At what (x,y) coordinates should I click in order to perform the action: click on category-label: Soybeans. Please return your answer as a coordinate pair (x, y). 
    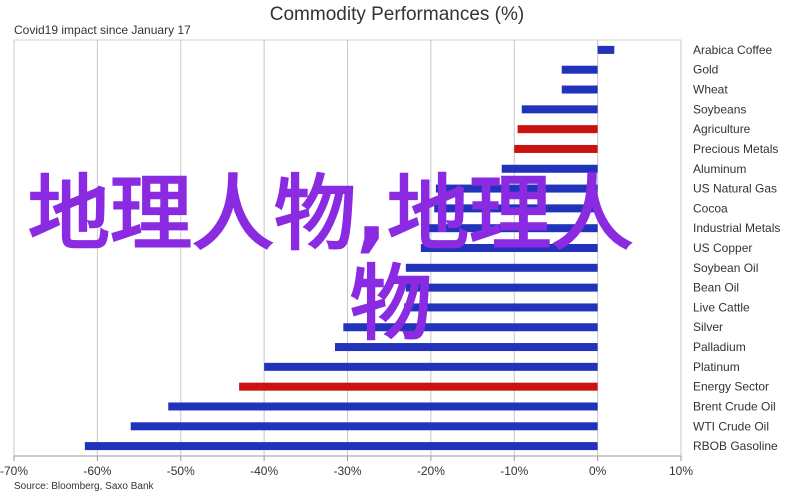
    Looking at the image, I should click on (719, 109).